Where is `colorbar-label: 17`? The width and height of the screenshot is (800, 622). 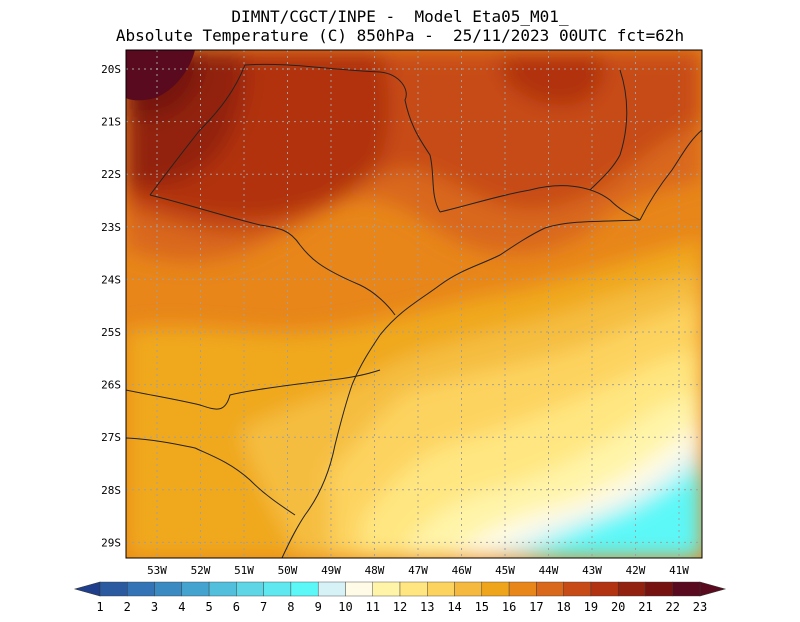
colorbar-label: 17 is located at coordinates (536, 607).